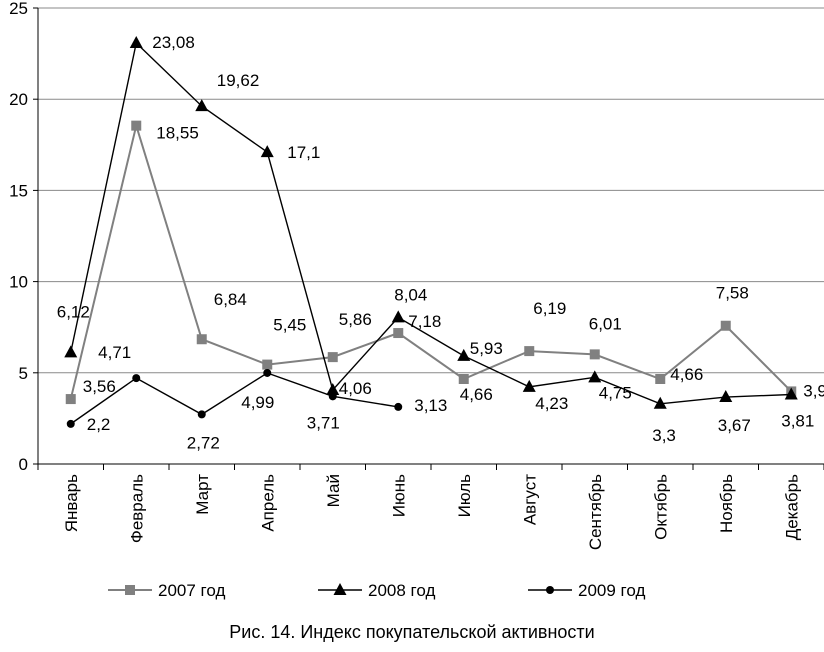 This screenshot has width=824, height=652. Describe the element at coordinates (18, 99) in the screenshot. I see `y-tick-label: 20` at that location.